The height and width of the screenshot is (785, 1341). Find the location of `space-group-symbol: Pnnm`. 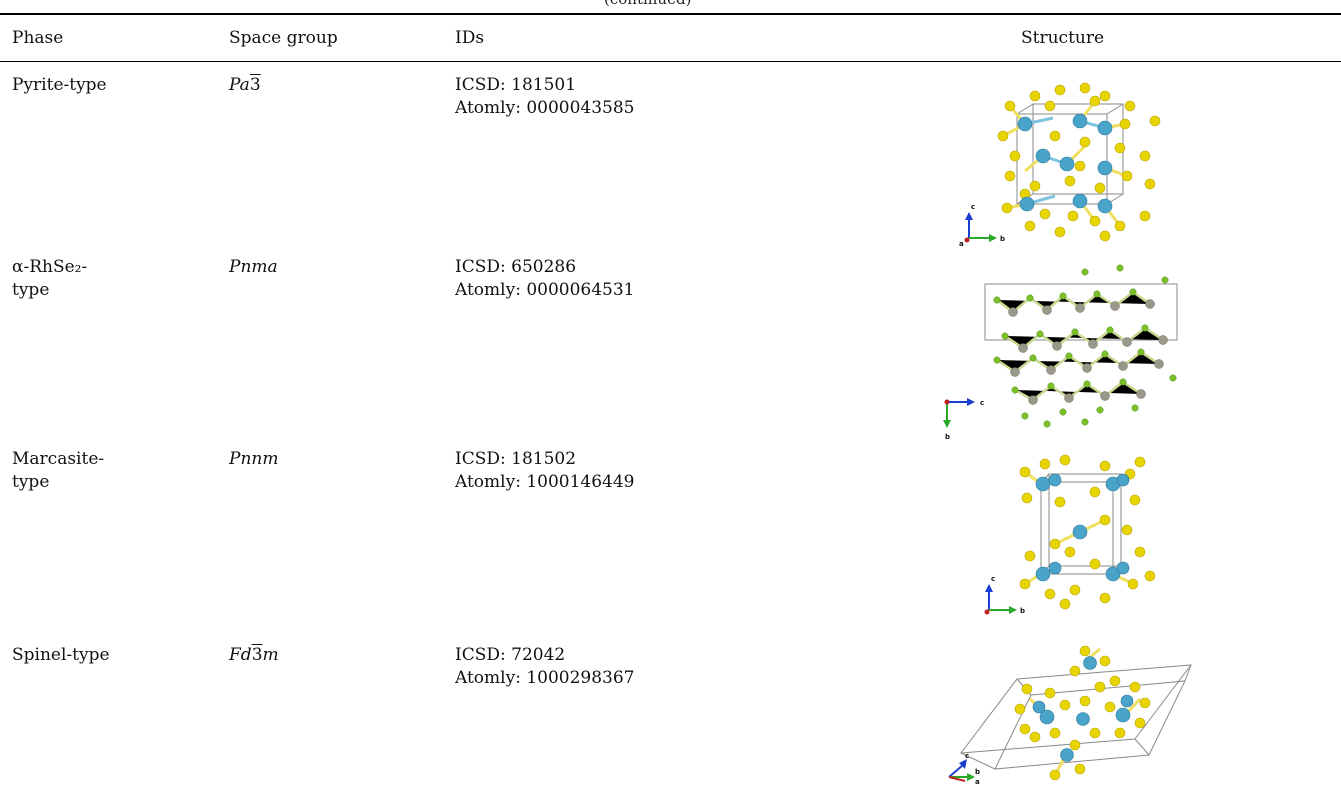

space-group-symbol: Pnnm is located at coordinates (253, 459).